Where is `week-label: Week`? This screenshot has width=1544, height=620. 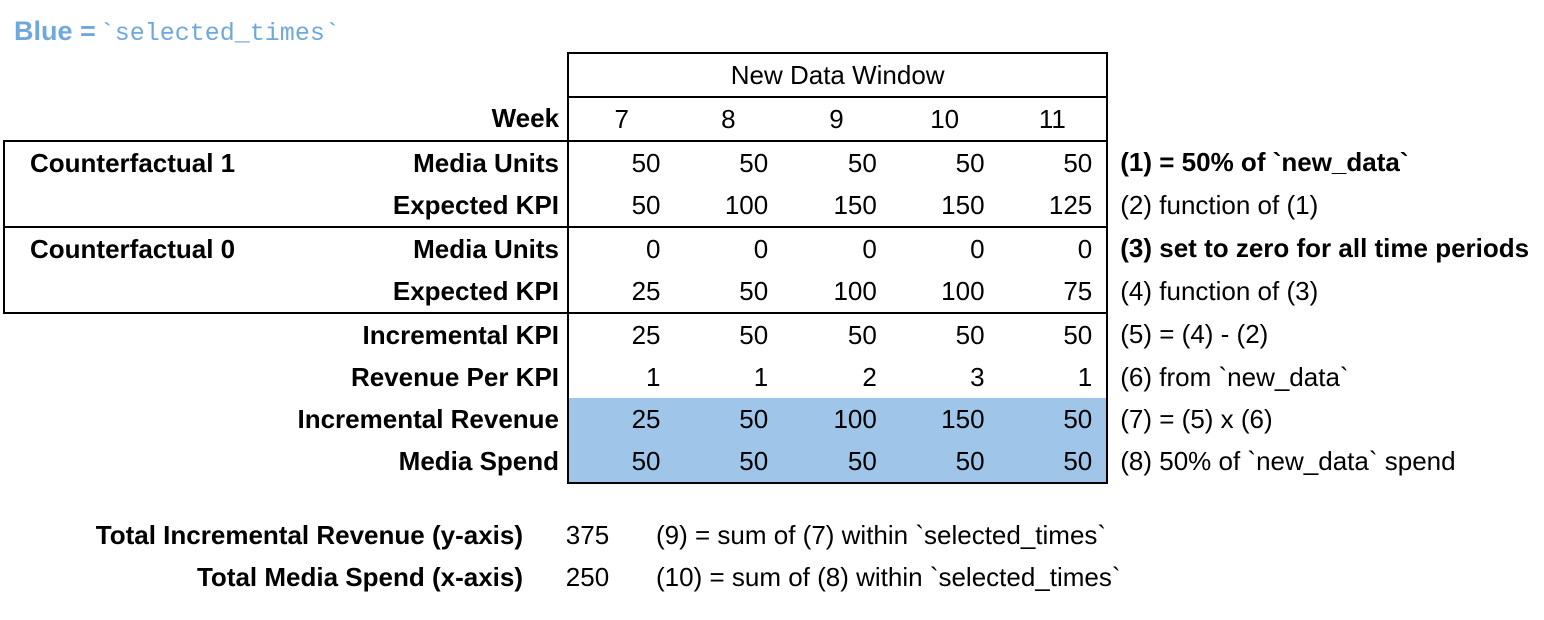
week-label: Week is located at coordinates (525, 118).